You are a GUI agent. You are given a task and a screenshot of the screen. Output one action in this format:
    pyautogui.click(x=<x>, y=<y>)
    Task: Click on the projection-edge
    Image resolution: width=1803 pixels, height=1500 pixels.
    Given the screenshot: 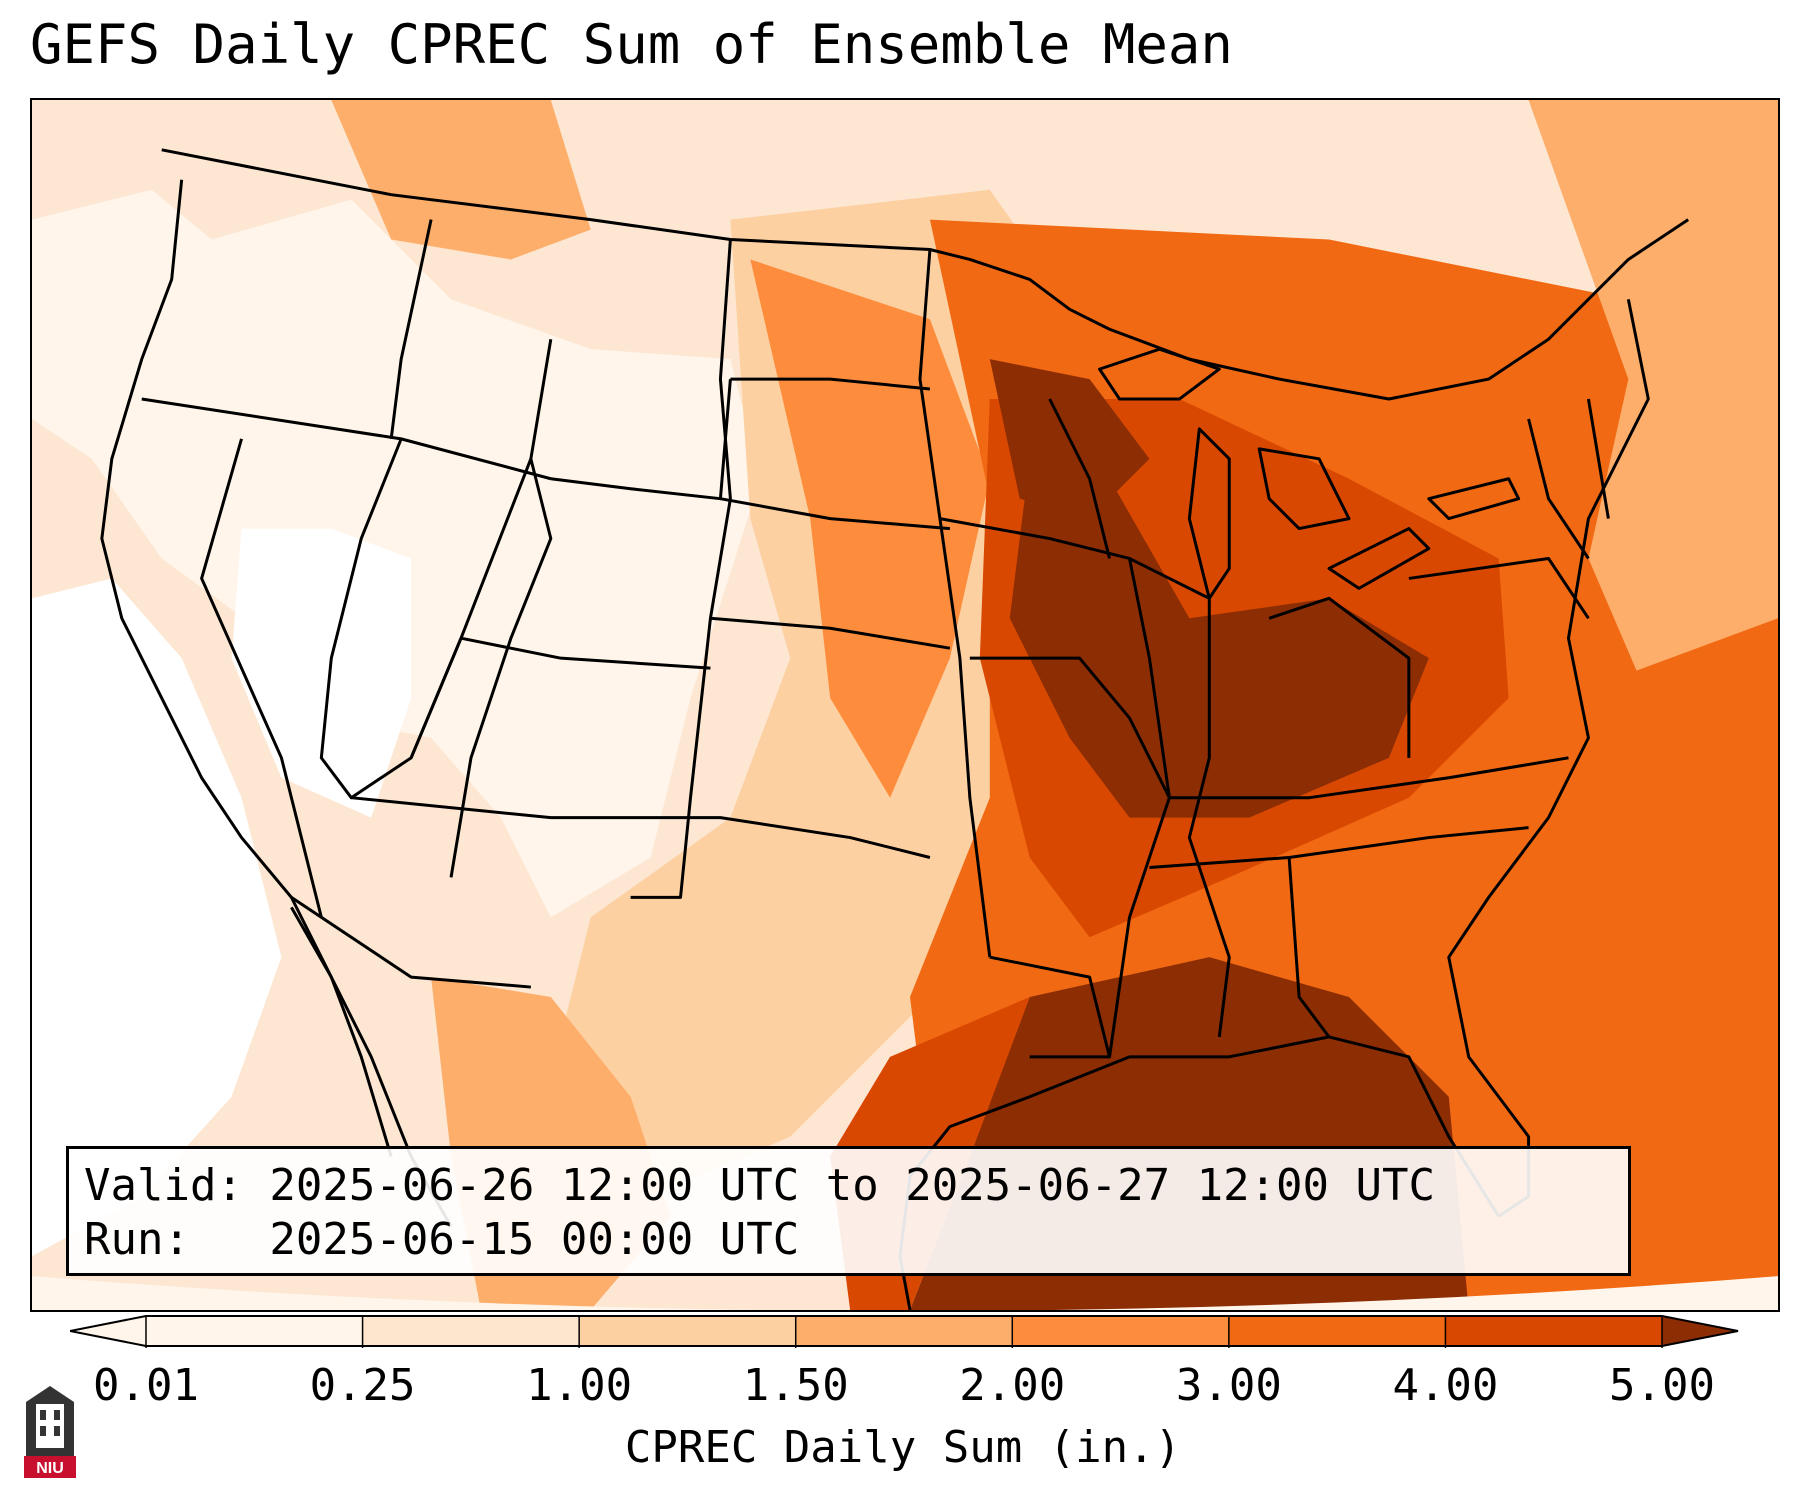 What is the action you would take?
    pyautogui.click(x=905, y=1293)
    